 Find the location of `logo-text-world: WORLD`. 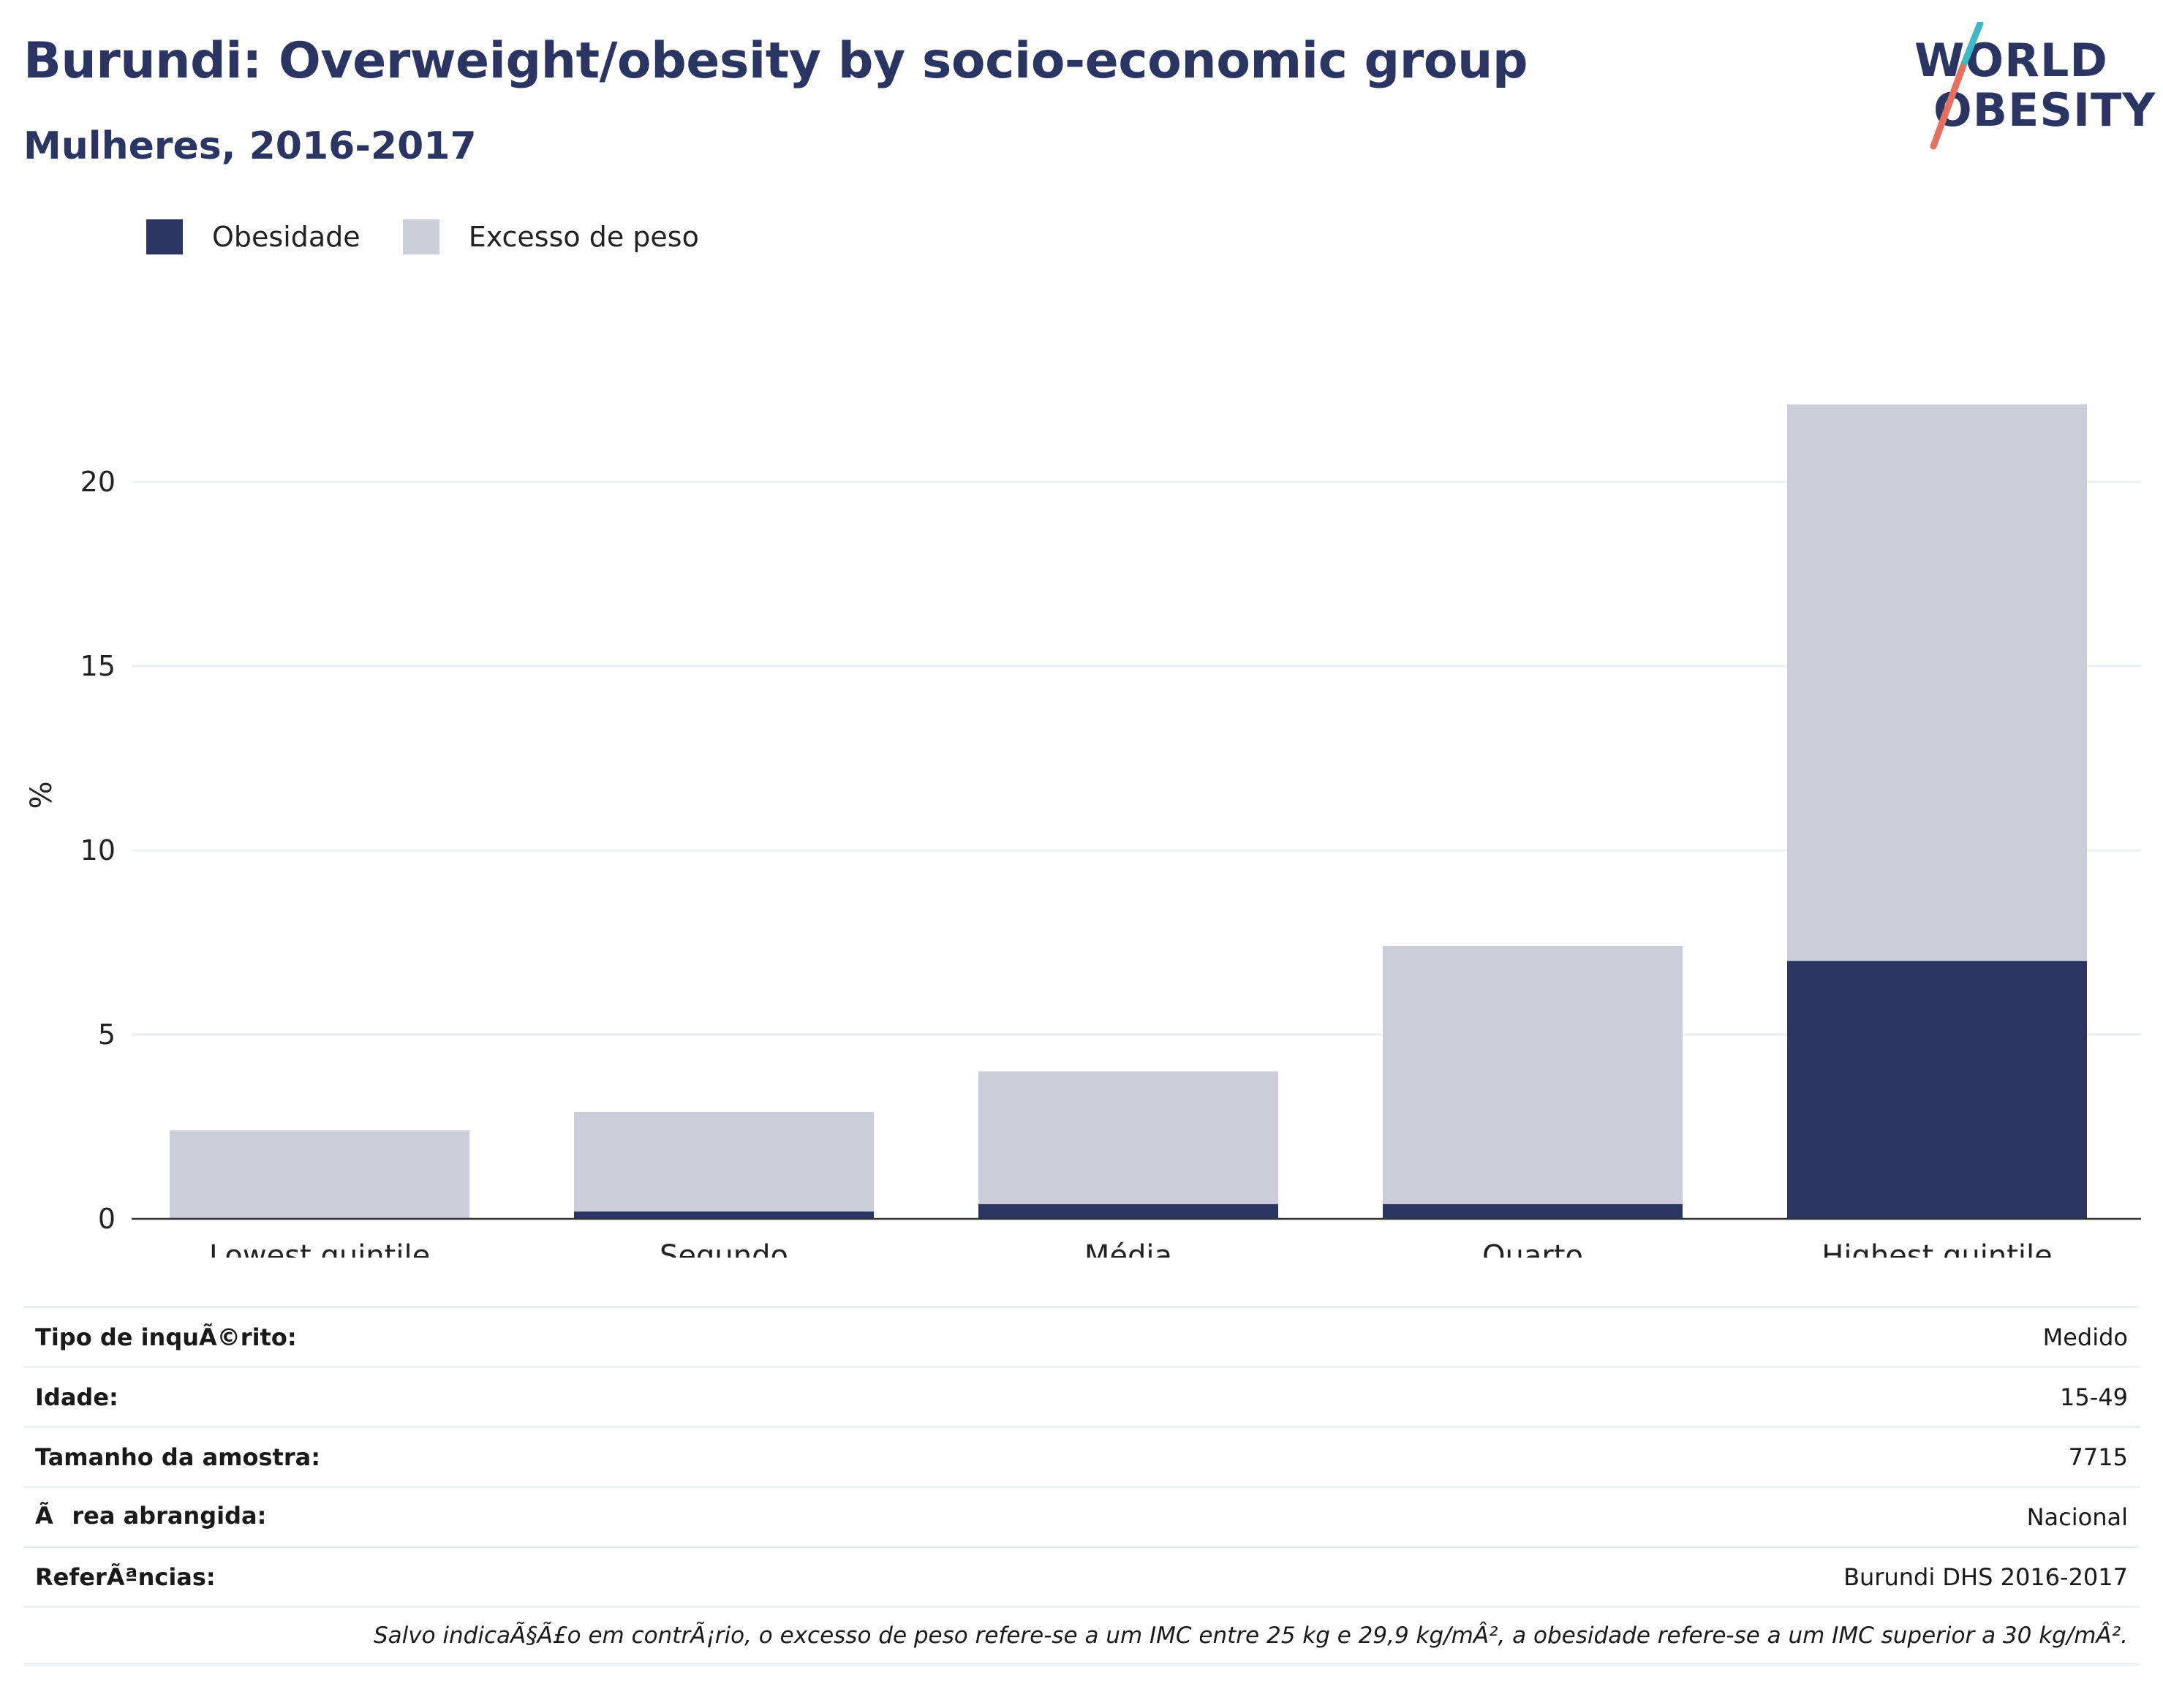

logo-text-world: WORLD is located at coordinates (2011, 60).